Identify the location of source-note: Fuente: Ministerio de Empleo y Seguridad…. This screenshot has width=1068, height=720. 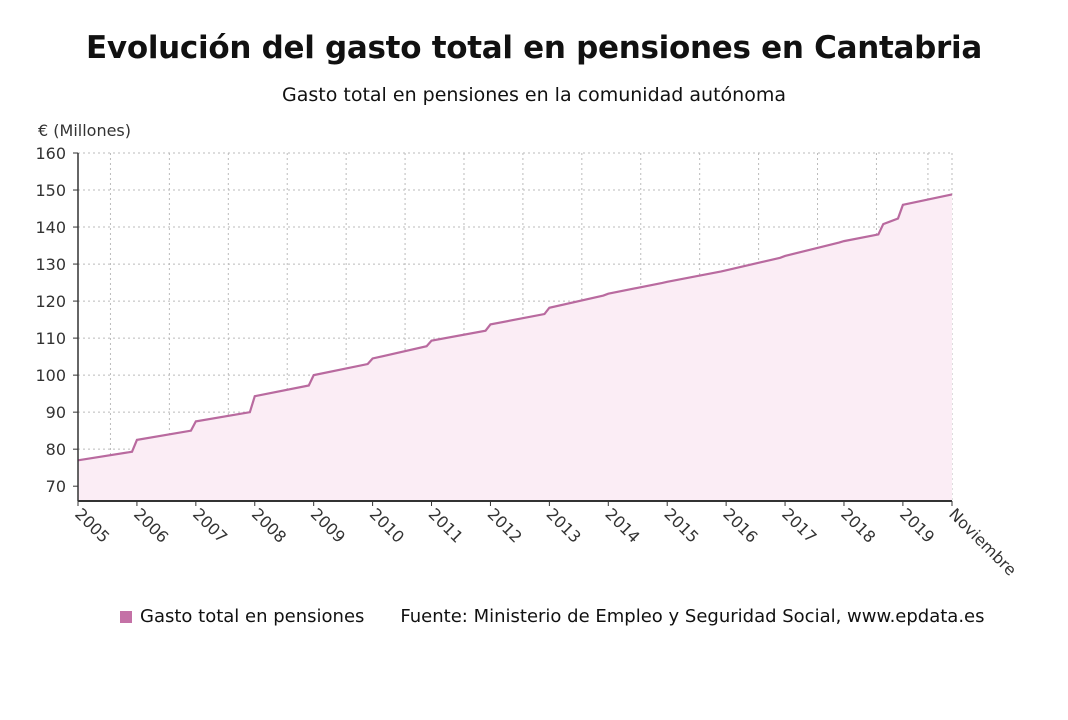
(692, 616).